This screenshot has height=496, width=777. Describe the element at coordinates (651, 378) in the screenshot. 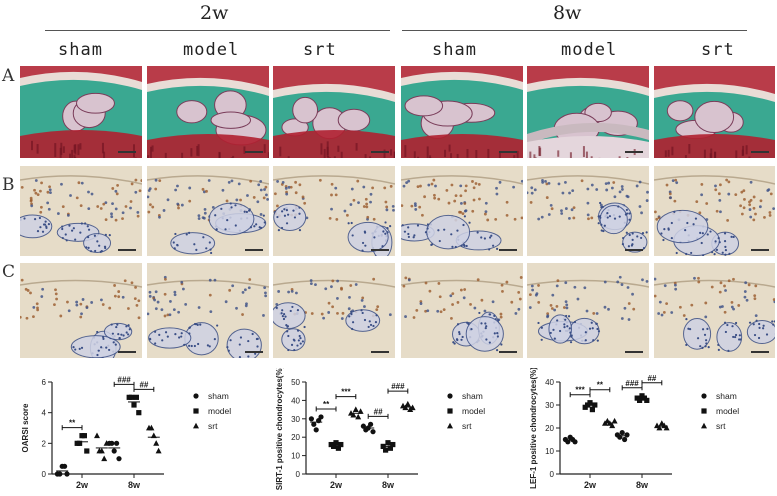

I see `significance-label: ##` at that location.